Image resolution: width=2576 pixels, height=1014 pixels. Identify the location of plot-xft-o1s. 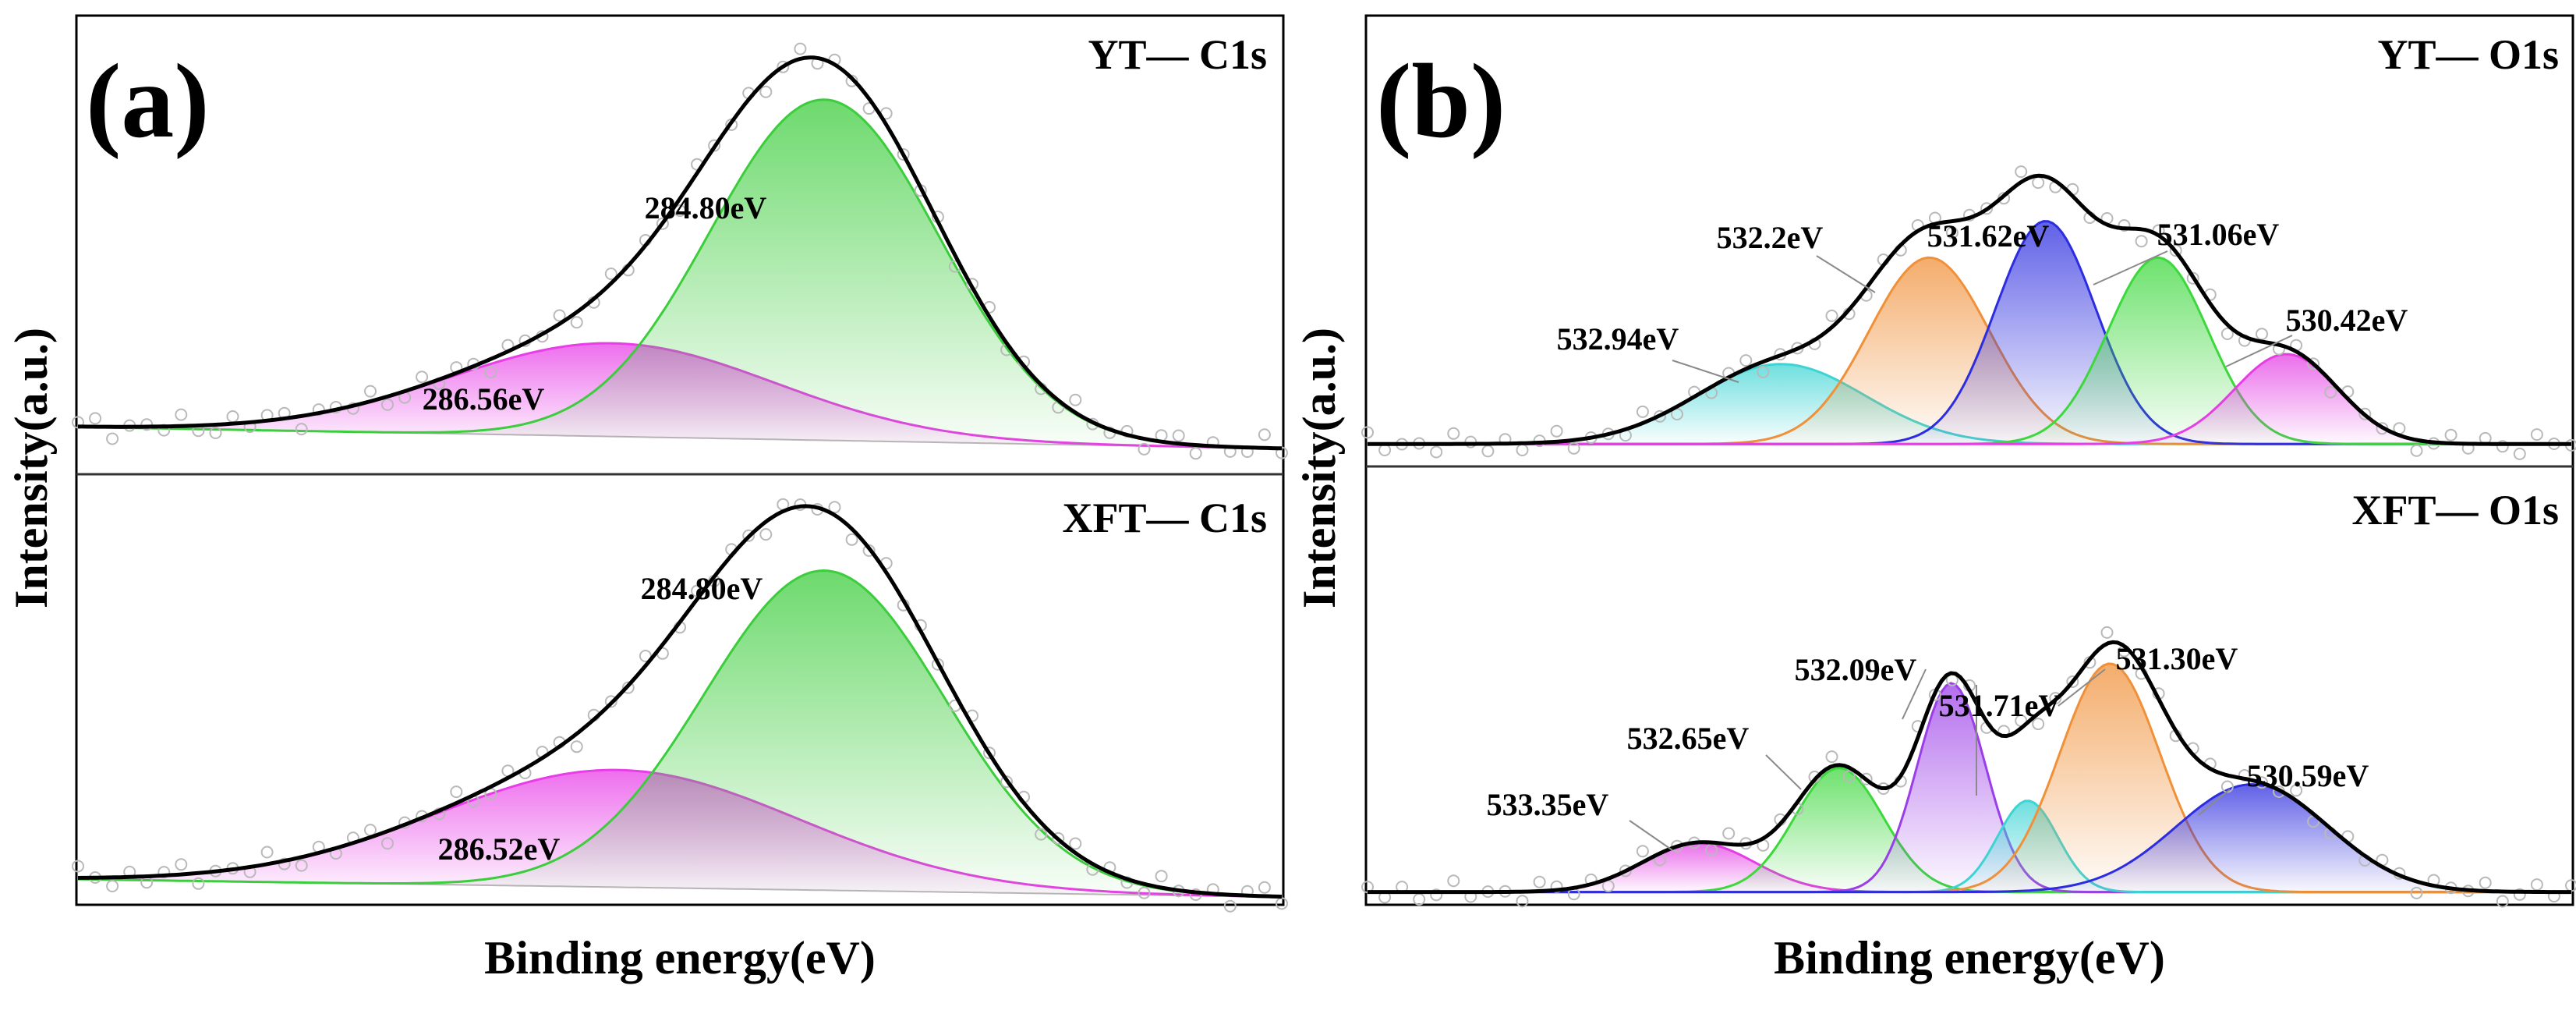
(1968, 767).